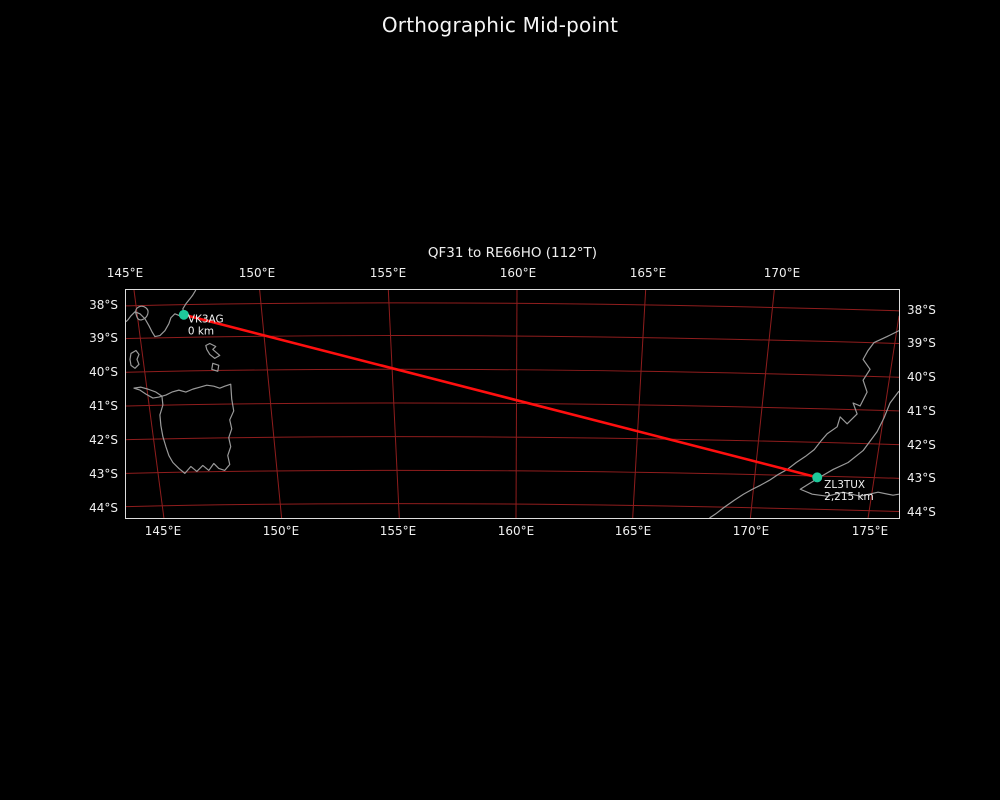 This screenshot has height=800, width=1000. What do you see at coordinates (257, 273) in the screenshot?
I see `tick-label-longitude-top: 150°E` at bounding box center [257, 273].